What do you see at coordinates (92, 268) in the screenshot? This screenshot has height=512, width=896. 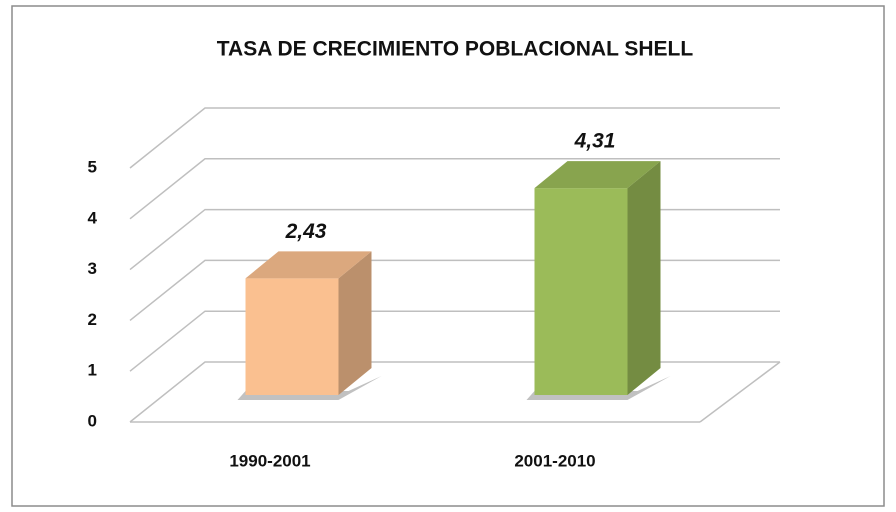 I see `y-tick-label: 3` at bounding box center [92, 268].